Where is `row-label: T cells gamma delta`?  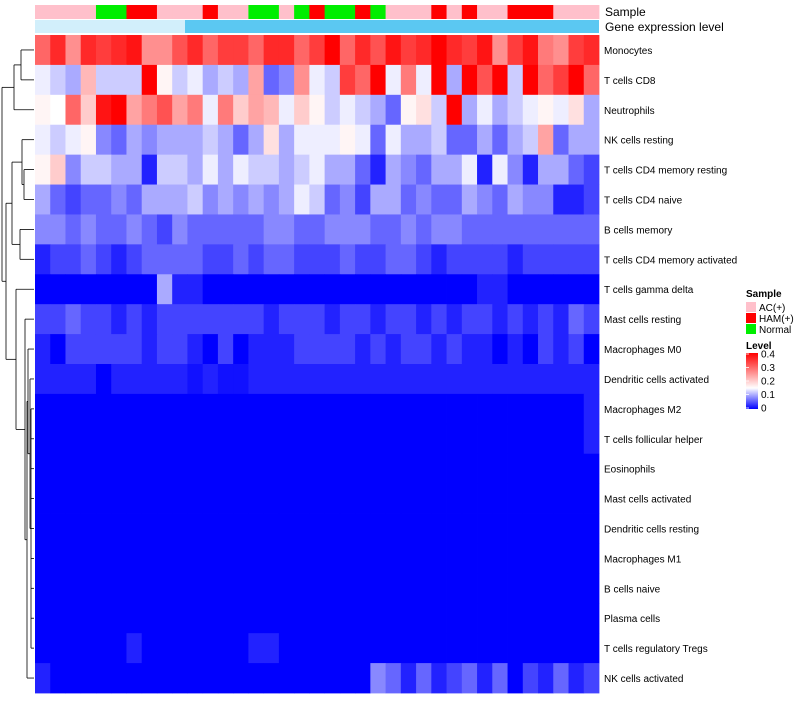 row-label: T cells gamma delta is located at coordinates (649, 290).